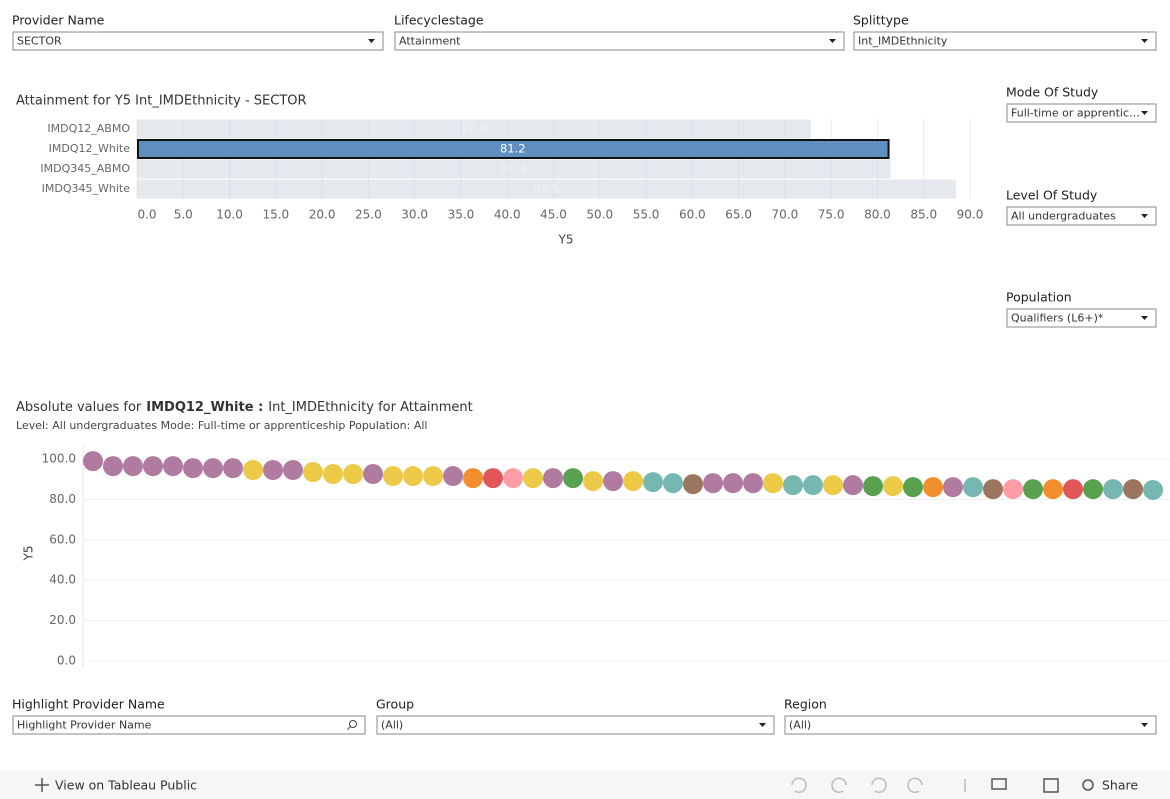  What do you see at coordinates (146, 215) in the screenshot?
I see `x-tick-label: 0.0` at bounding box center [146, 215].